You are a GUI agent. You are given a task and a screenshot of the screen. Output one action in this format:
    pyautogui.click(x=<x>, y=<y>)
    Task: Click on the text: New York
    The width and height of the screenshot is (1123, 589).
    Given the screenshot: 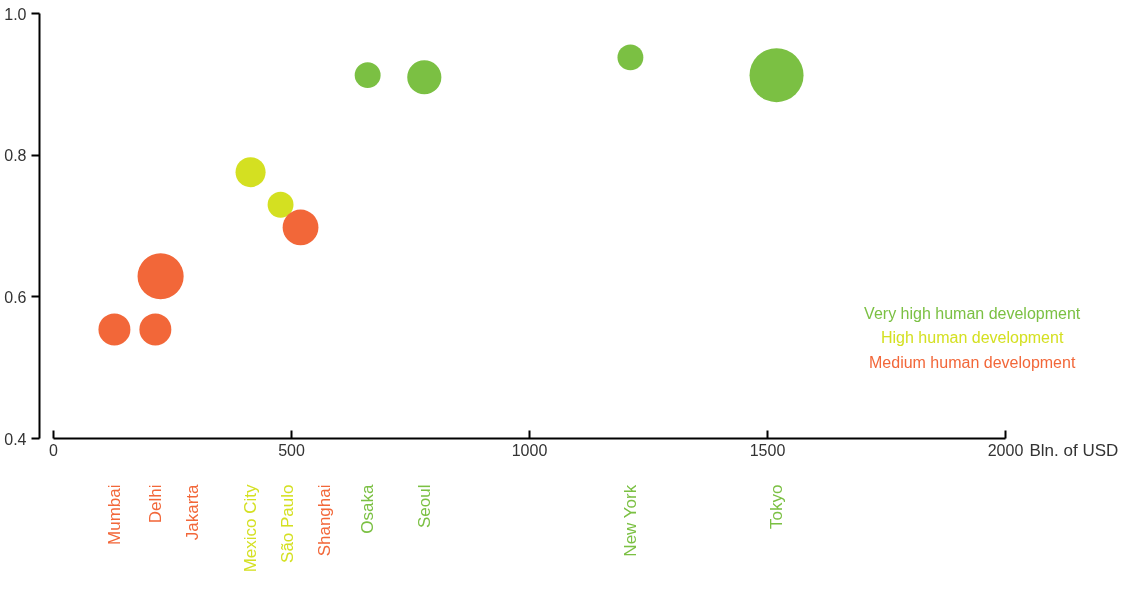 What is the action you would take?
    pyautogui.click(x=630, y=520)
    